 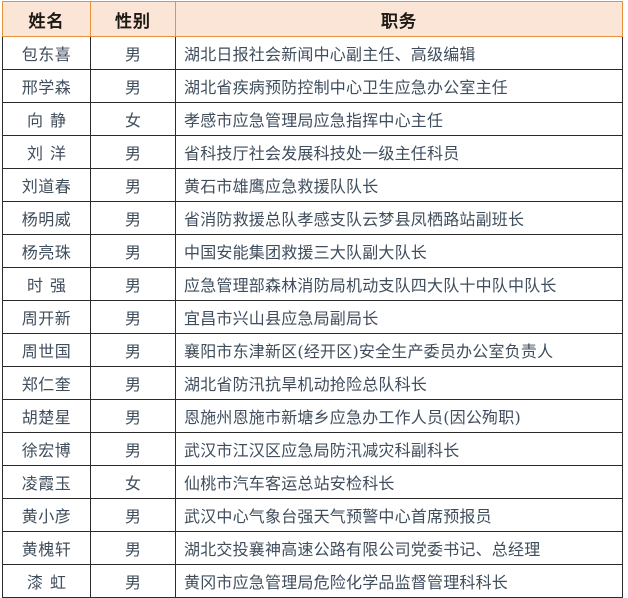 I want to click on cell-name: 黄小彦, so click(x=46, y=515).